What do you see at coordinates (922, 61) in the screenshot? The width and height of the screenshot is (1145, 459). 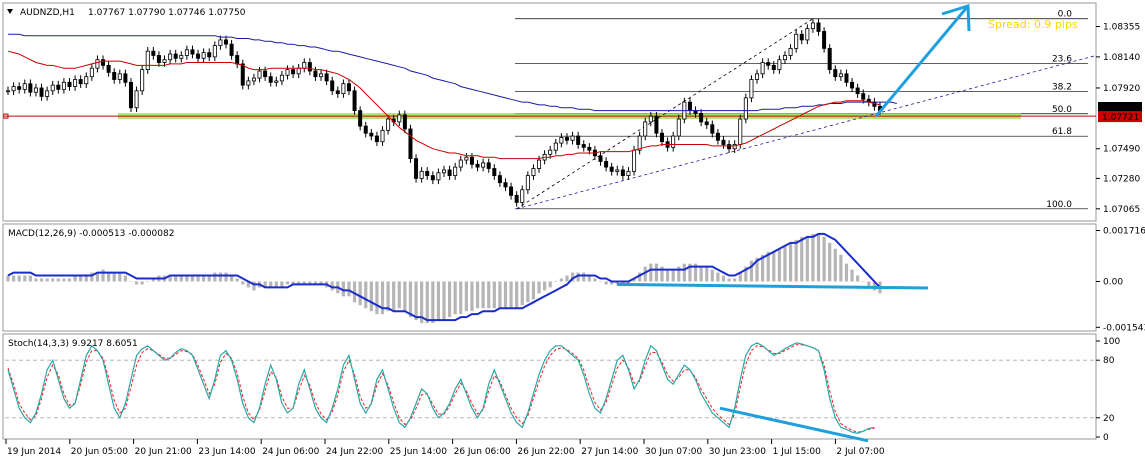 I see `forecast-arrow` at bounding box center [922, 61].